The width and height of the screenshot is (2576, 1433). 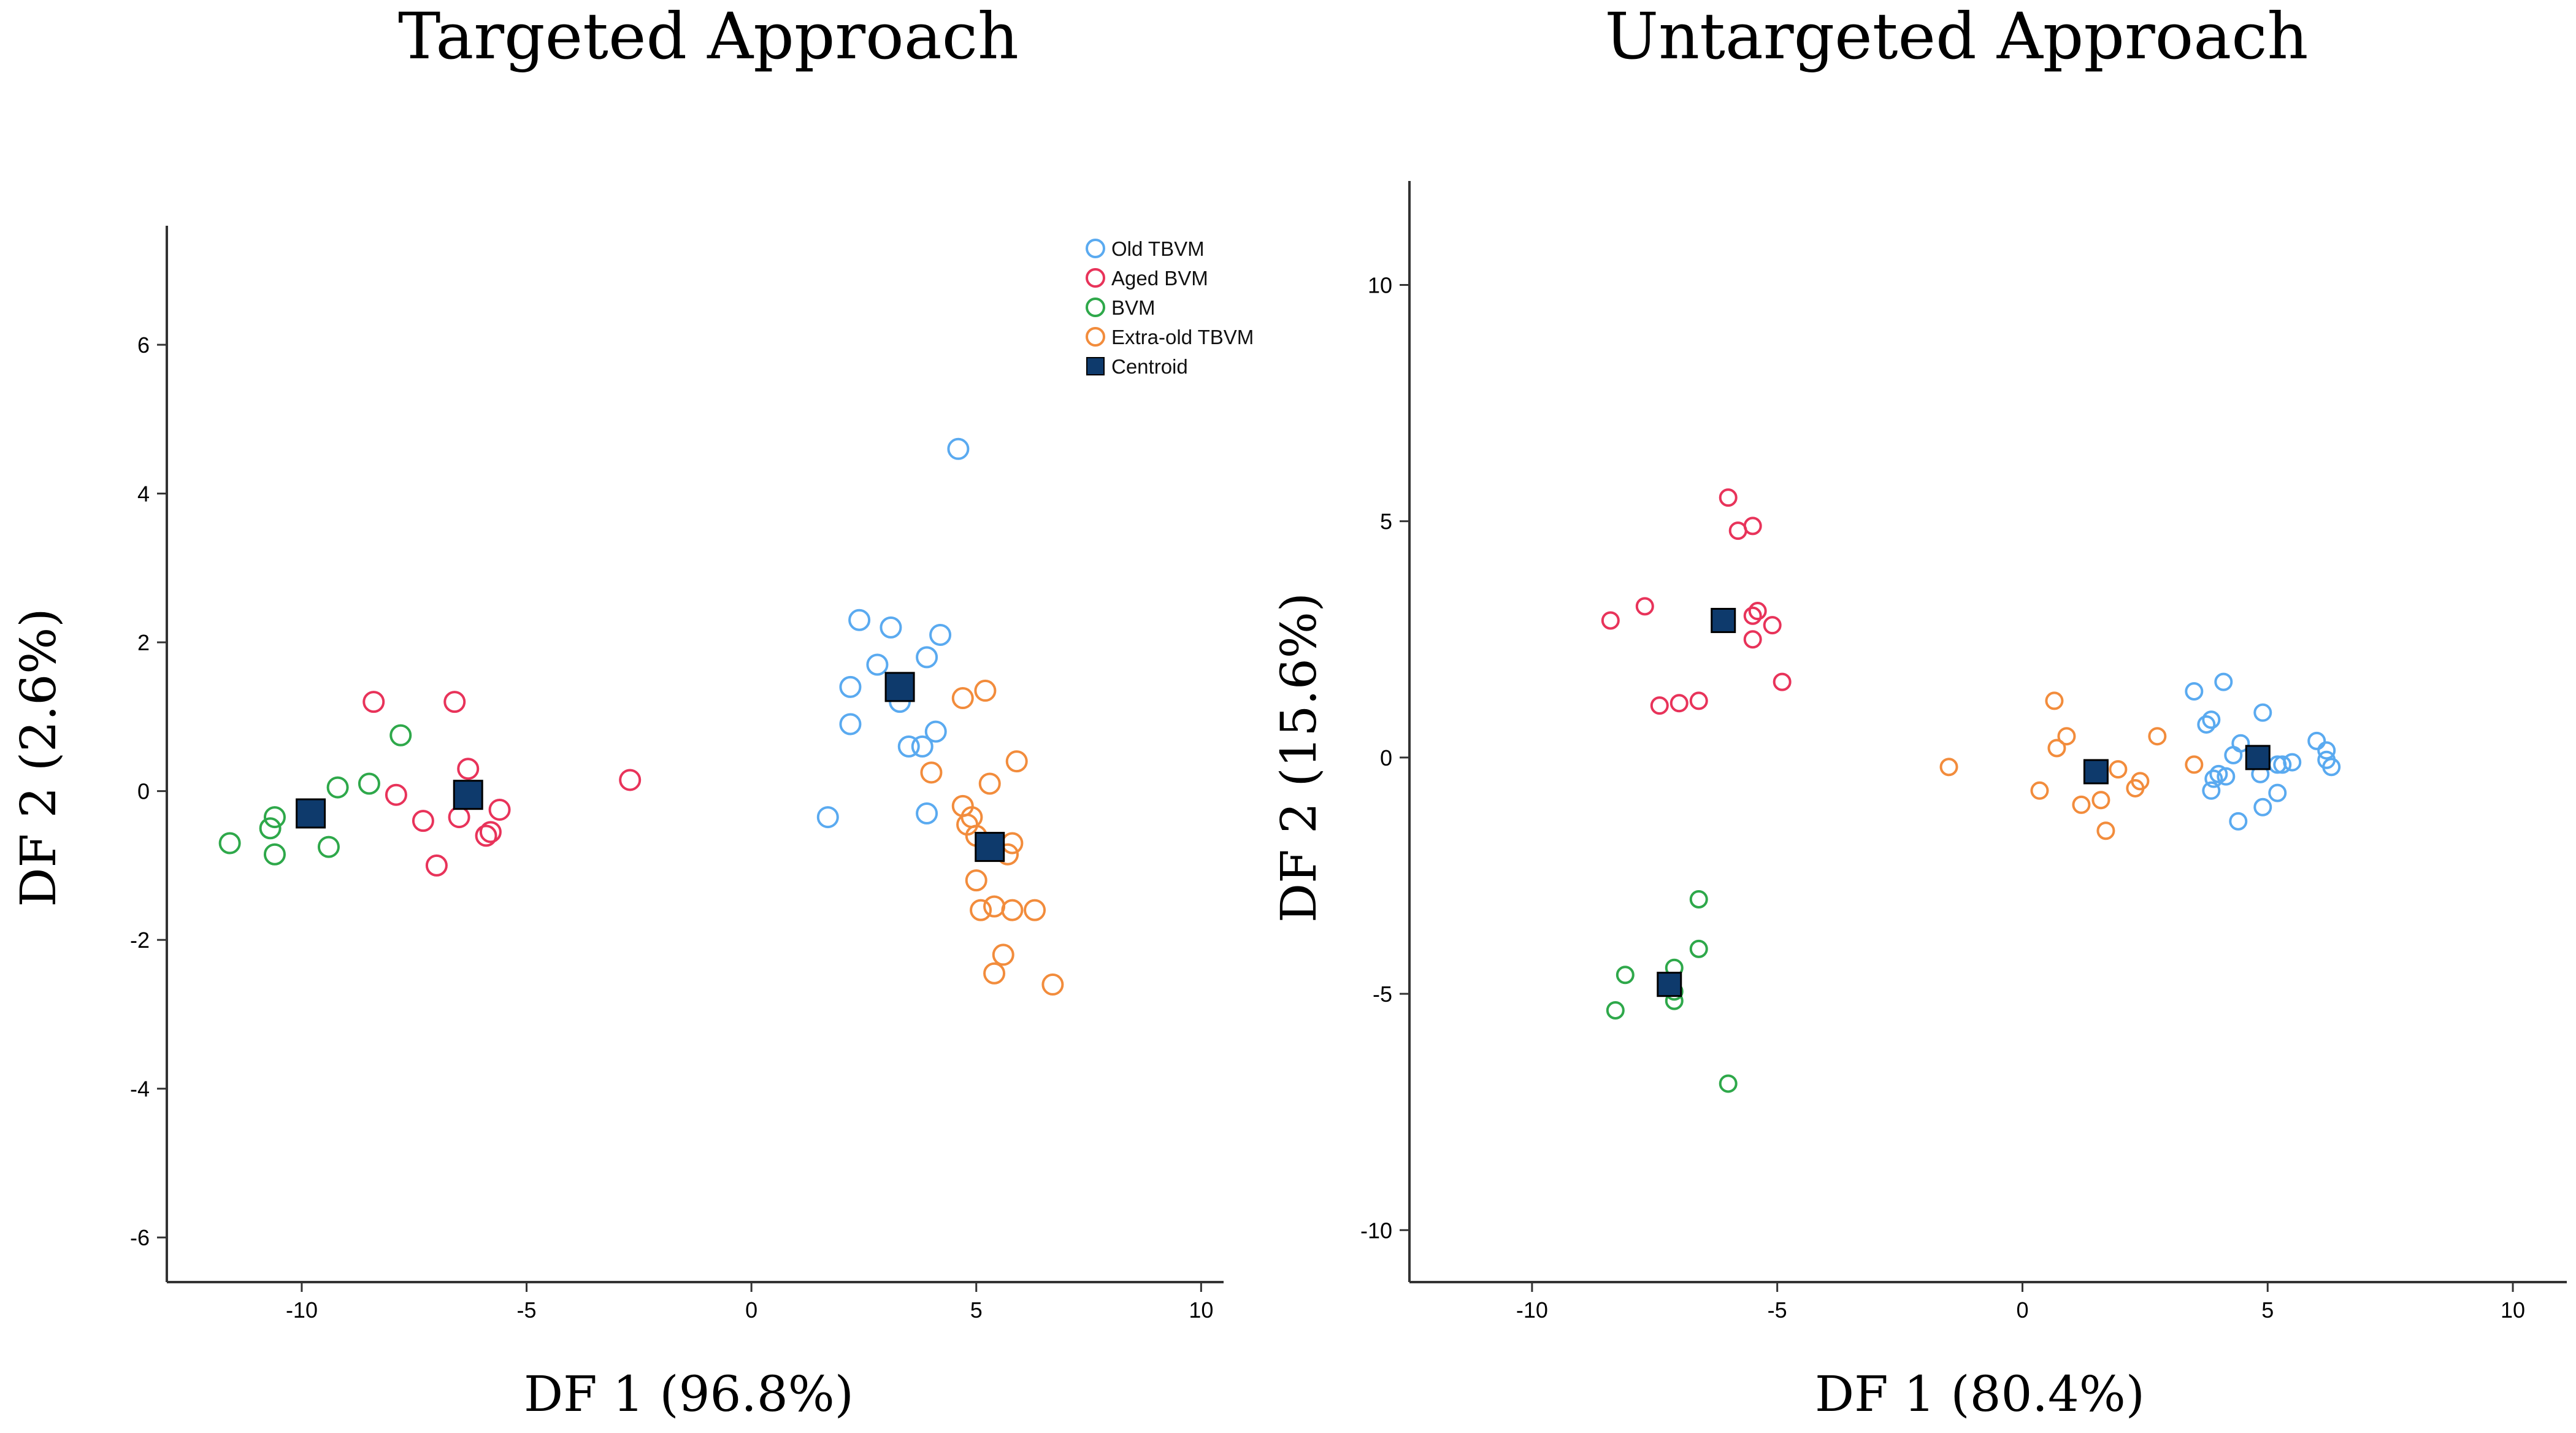 I want to click on legend-centroid-label: Centroid, so click(x=1149, y=366).